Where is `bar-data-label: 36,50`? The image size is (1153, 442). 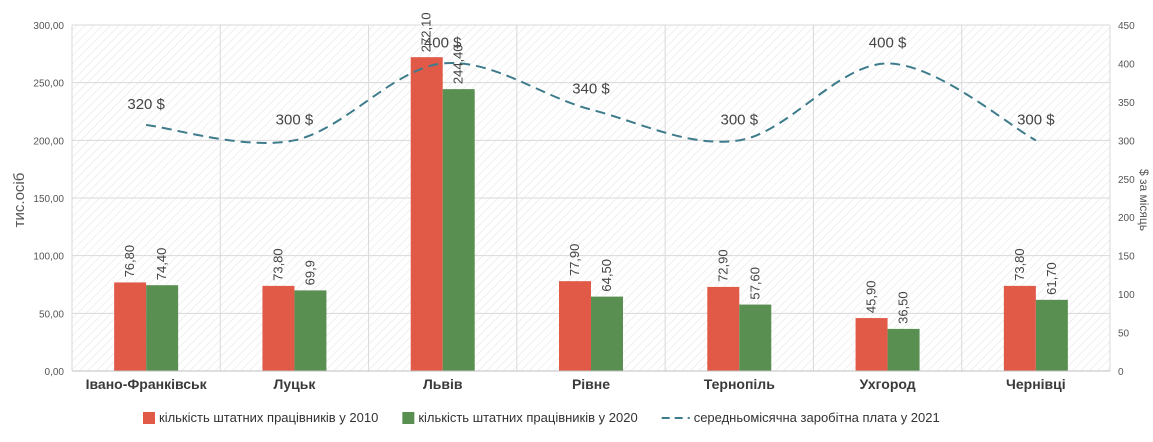 bar-data-label: 36,50 is located at coordinates (903, 307).